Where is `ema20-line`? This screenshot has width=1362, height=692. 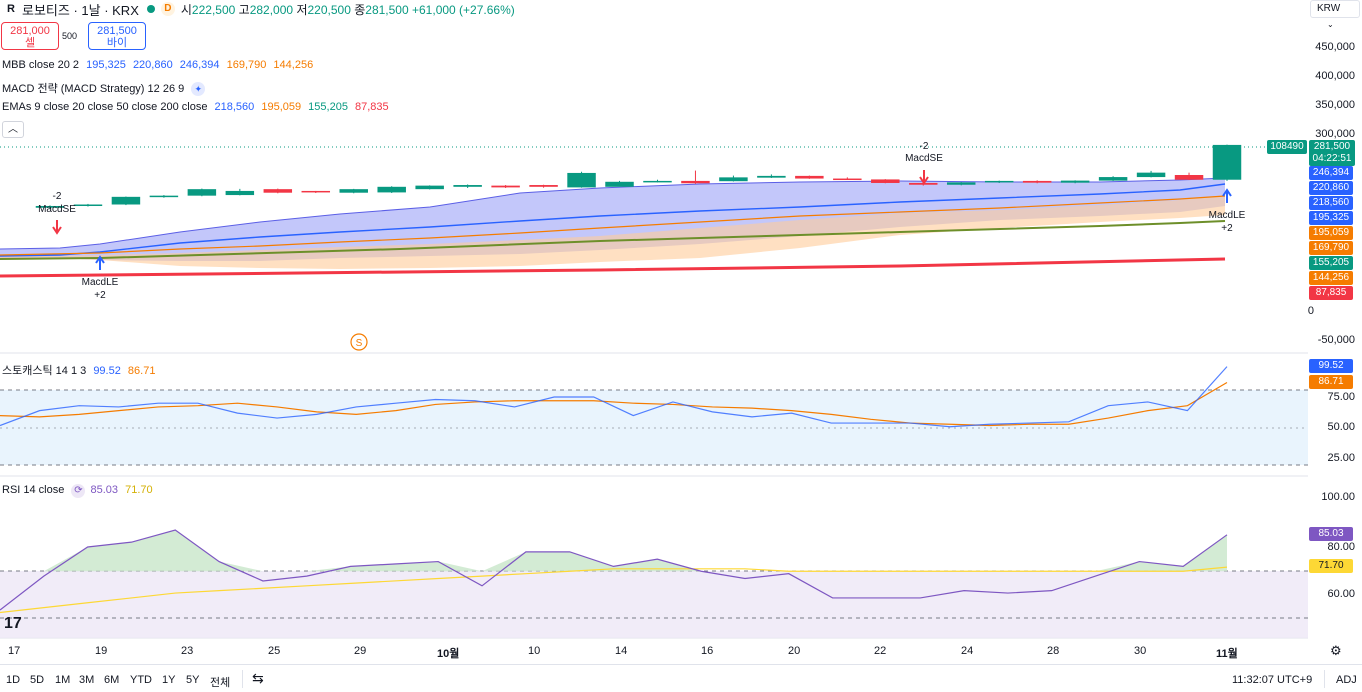 ema20-line is located at coordinates (613, 225).